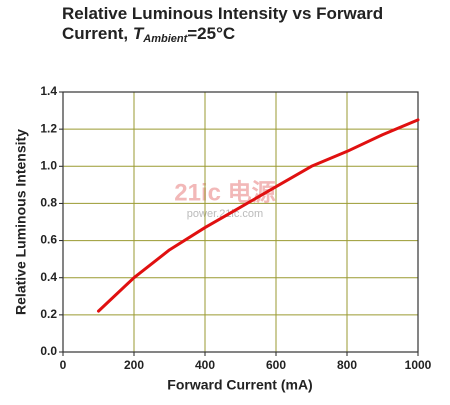 The height and width of the screenshot is (405, 450). Describe the element at coordinates (138, 33) in the screenshot. I see `title-variable: T` at that location.